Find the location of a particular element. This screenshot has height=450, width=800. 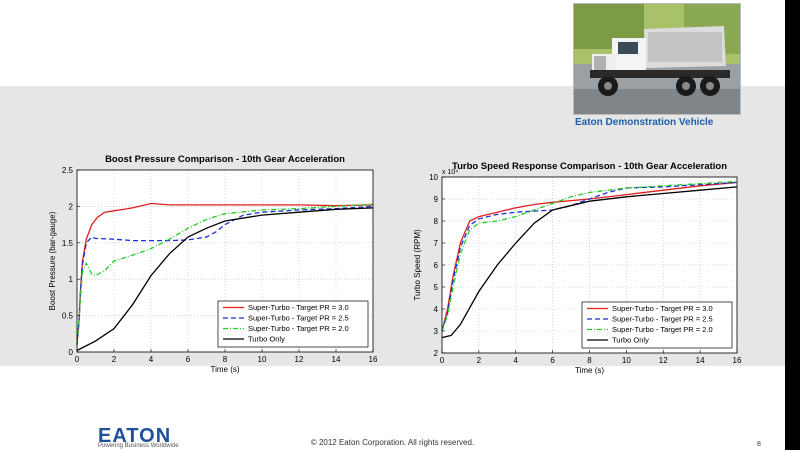

y-tick-label: 6 is located at coordinates (436, 265).